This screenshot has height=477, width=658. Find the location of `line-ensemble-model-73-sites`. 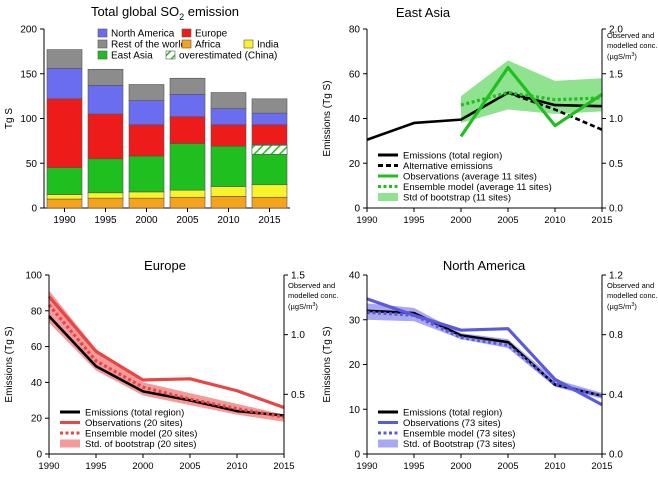

line-ensemble-model-73-sites is located at coordinates (484, 354).